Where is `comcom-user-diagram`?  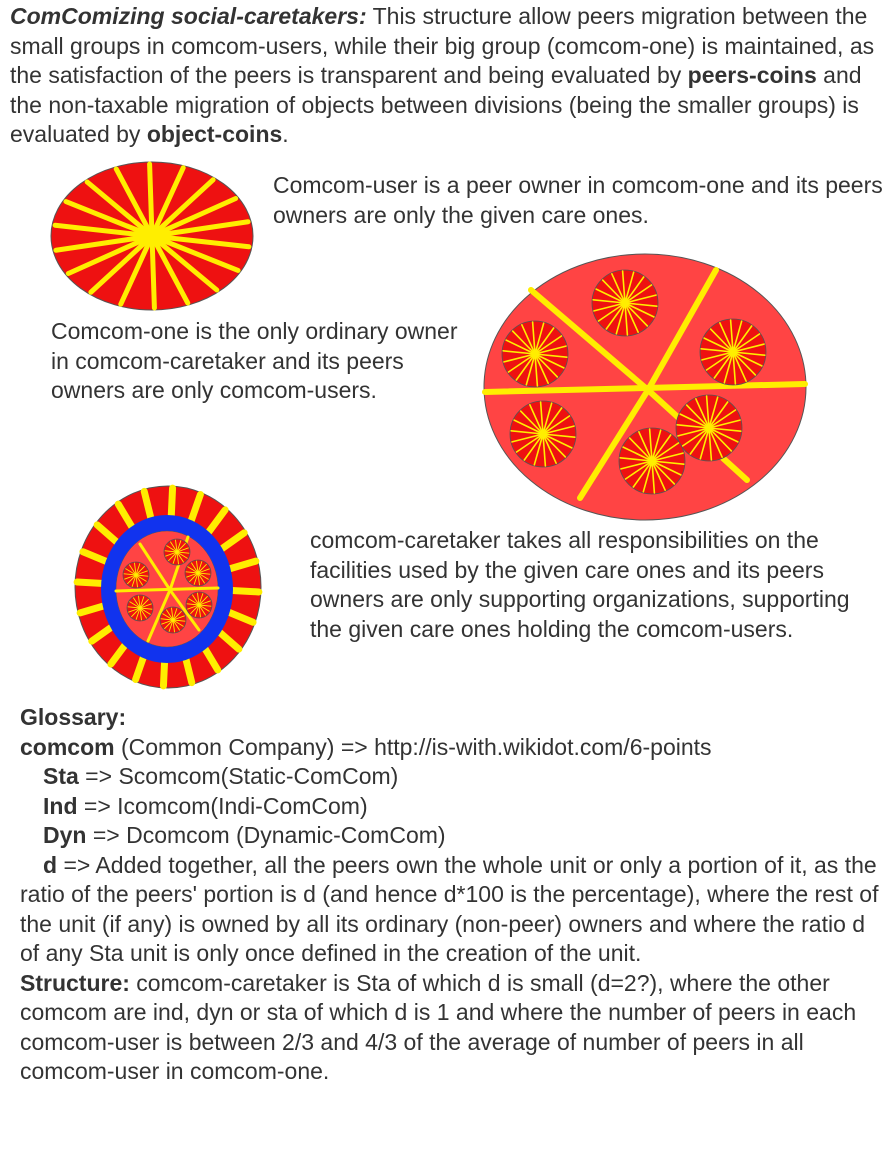 comcom-user-diagram is located at coordinates (152, 236).